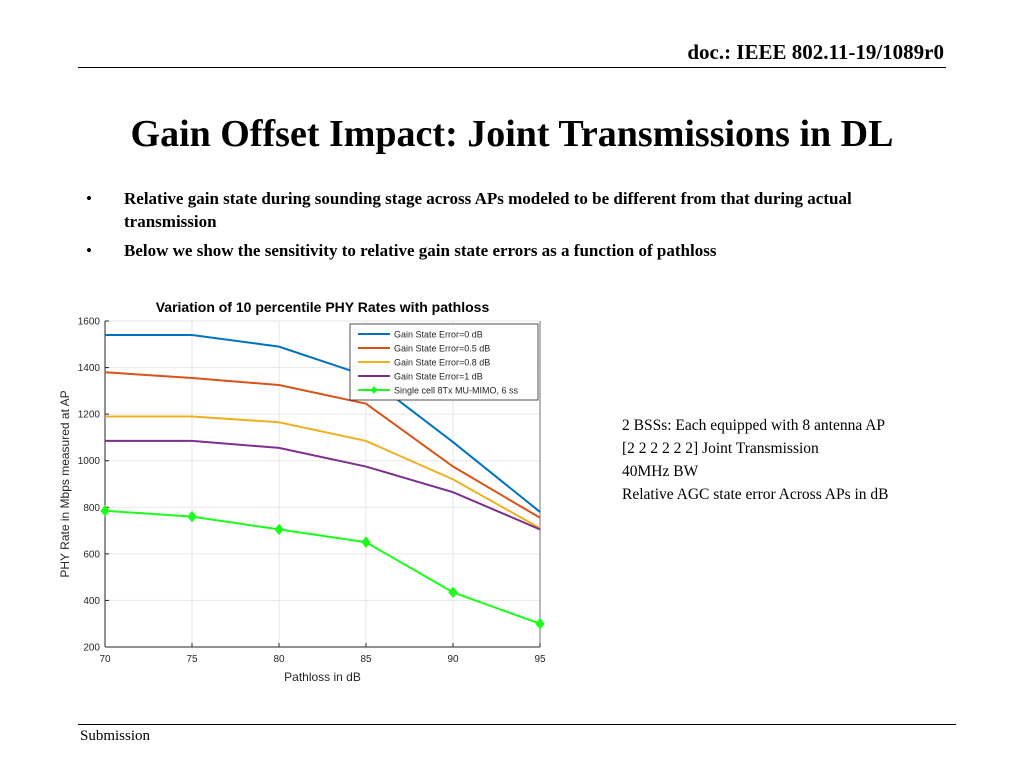  I want to click on y-tick-label: 600, so click(91, 554).